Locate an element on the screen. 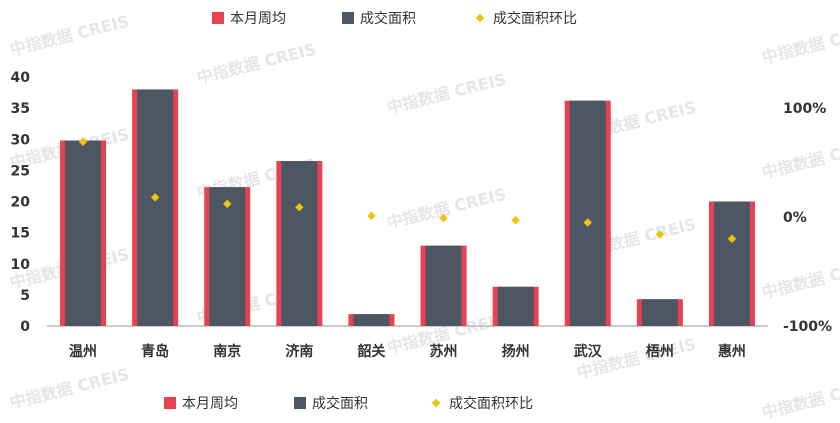 This screenshot has width=840, height=423. y-left-tick-label: 15 is located at coordinates (20, 234).